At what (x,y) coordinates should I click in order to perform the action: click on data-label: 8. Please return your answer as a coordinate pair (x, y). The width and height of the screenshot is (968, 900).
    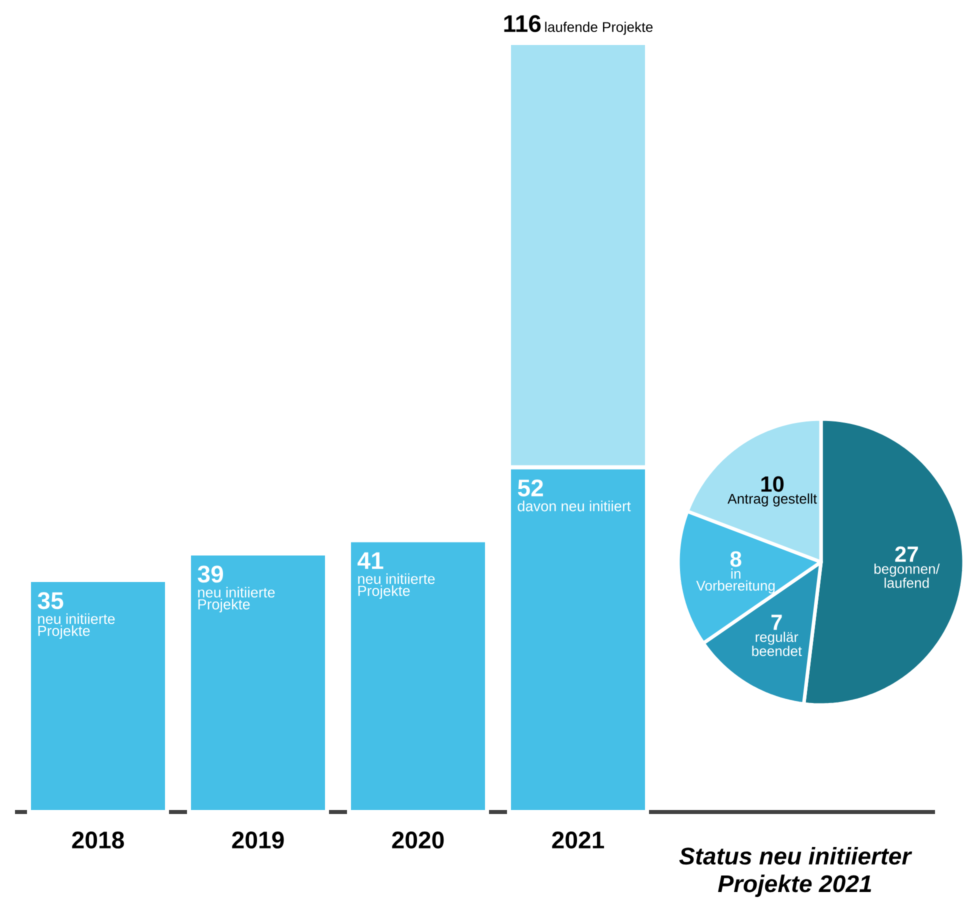
    Looking at the image, I should click on (736, 559).